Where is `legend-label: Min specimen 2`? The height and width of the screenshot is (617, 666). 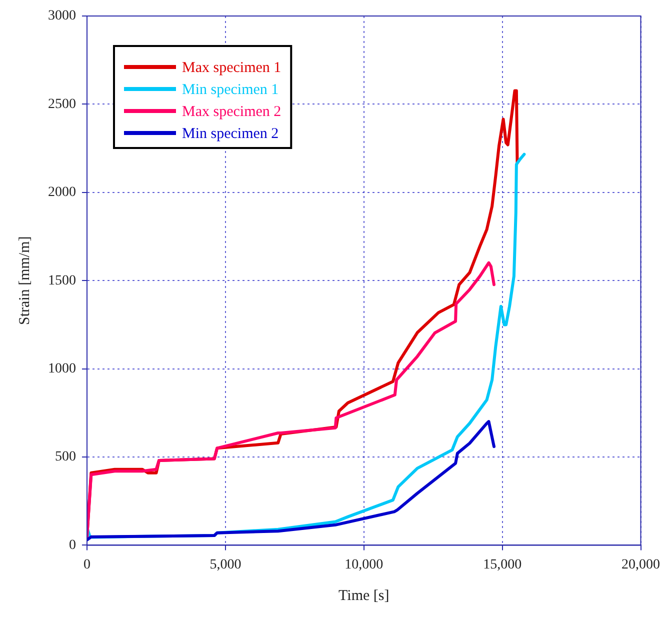 legend-label: Min specimen 2 is located at coordinates (230, 134).